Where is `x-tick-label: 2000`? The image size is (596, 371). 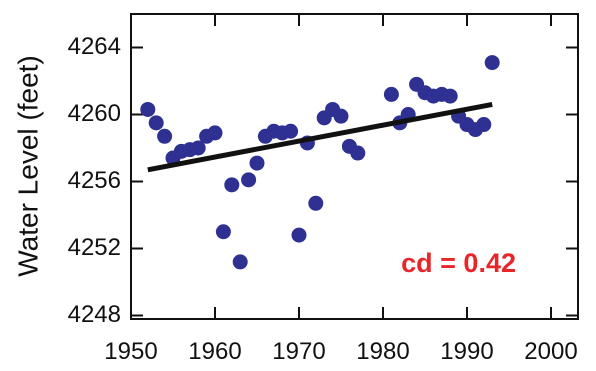 x-tick-label: 2000 is located at coordinates (550, 351).